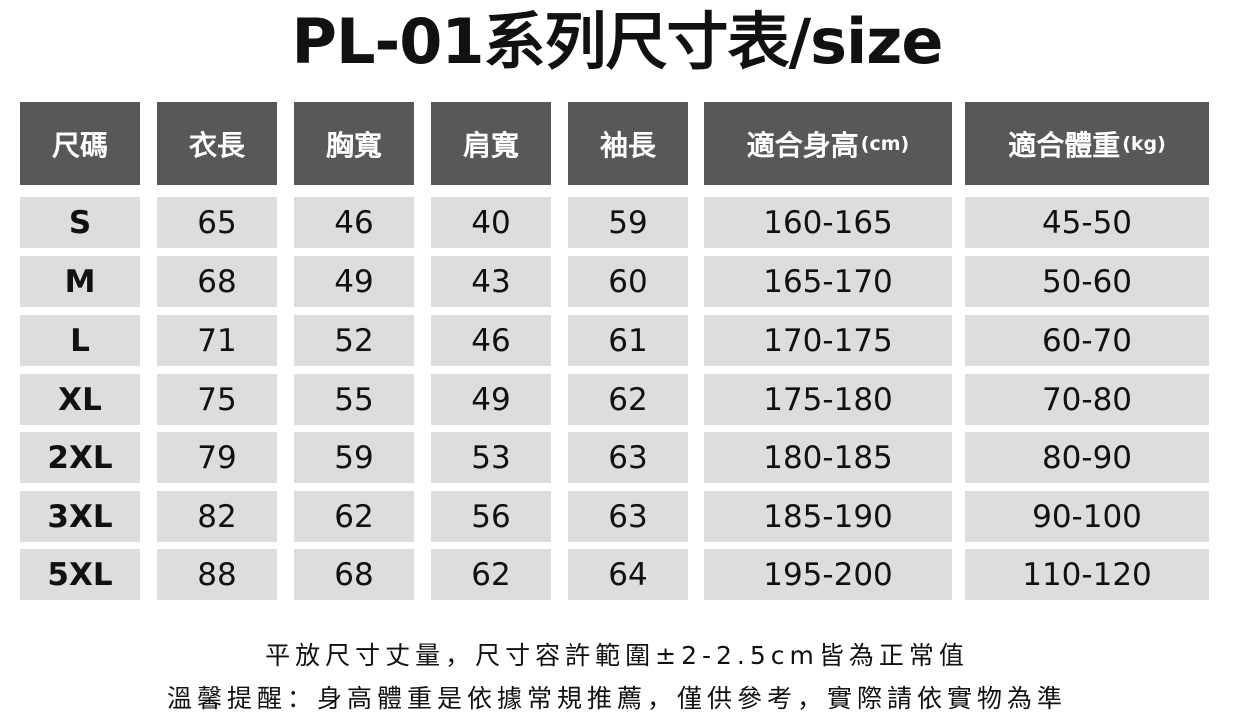 Image resolution: width=1234 pixels, height=724 pixels. I want to click on table-cell: 64, so click(628, 574).